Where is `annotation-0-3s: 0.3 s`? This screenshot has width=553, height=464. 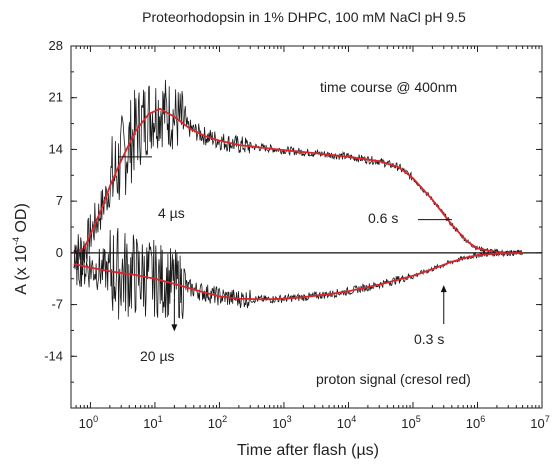 annotation-0-3s: 0.3 s is located at coordinates (429, 339).